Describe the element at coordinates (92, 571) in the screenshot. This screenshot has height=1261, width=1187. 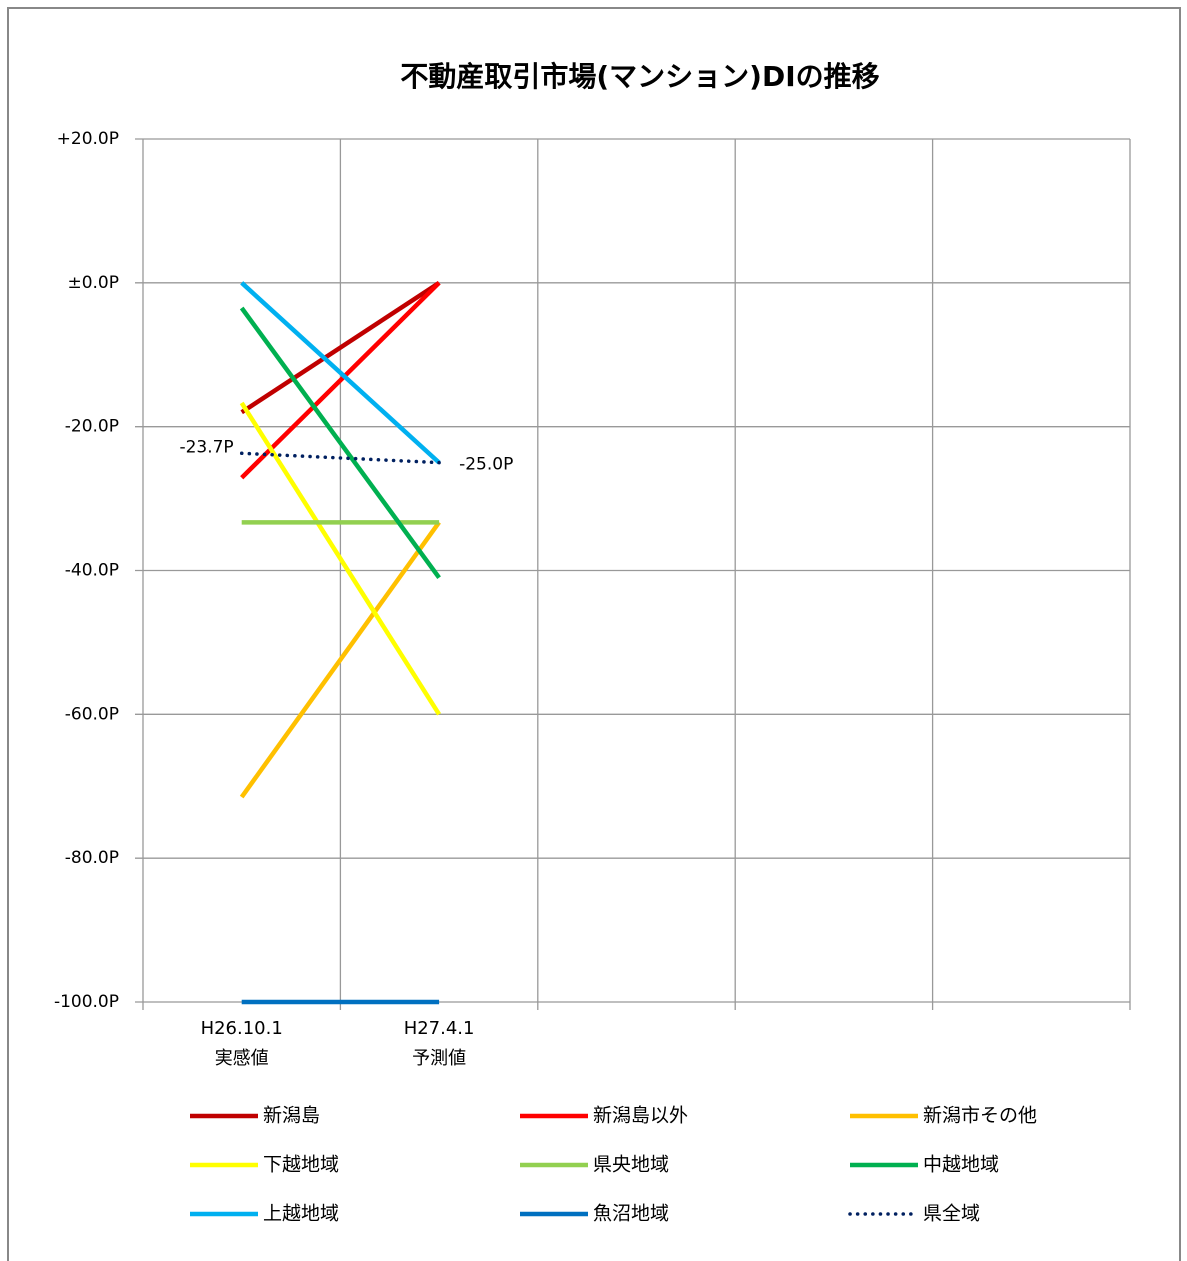
I see `y-tick-label: -40.0P` at that location.